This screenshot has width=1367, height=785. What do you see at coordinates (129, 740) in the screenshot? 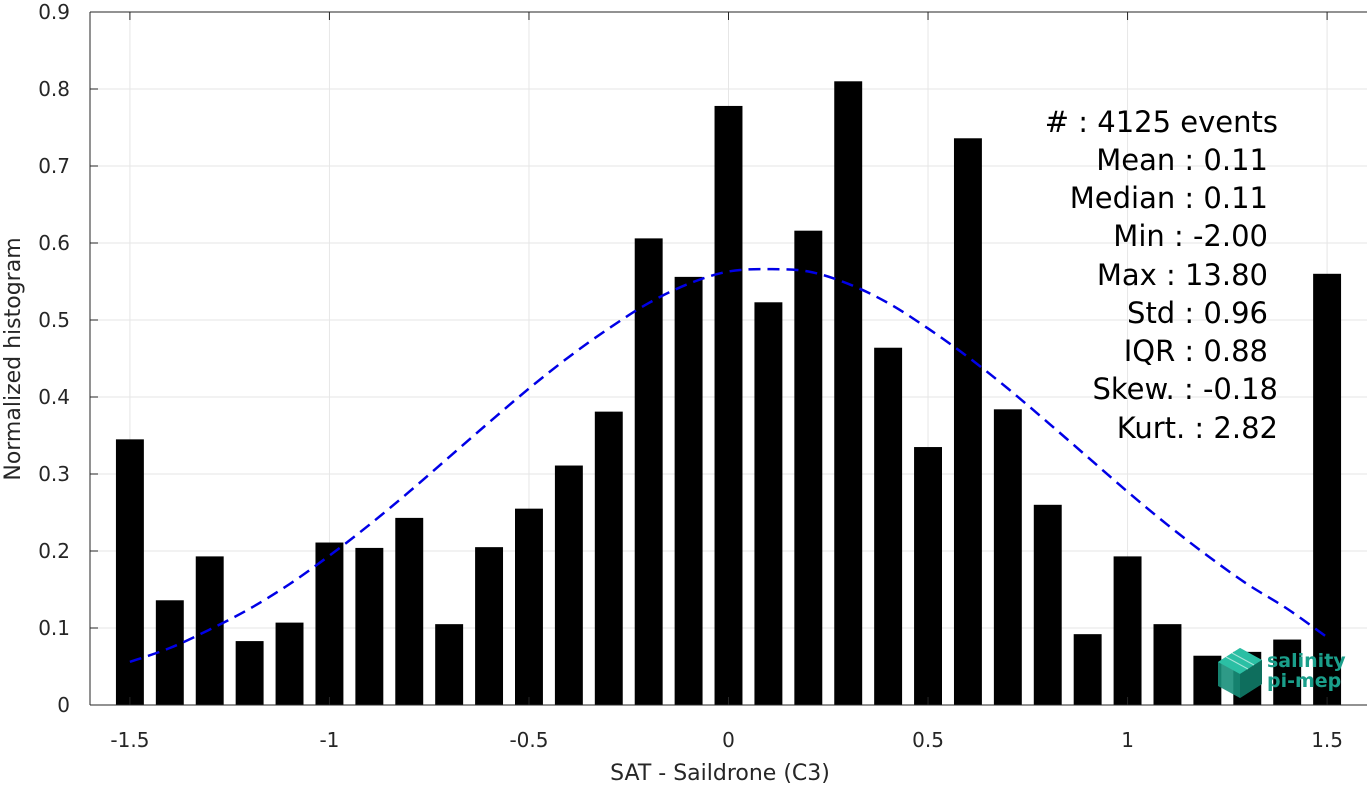
I see `x-tick-label: -1.5` at bounding box center [129, 740].